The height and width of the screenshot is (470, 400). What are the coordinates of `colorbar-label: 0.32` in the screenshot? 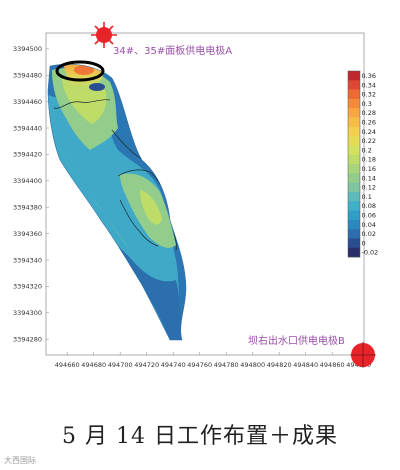 It's located at (369, 95).